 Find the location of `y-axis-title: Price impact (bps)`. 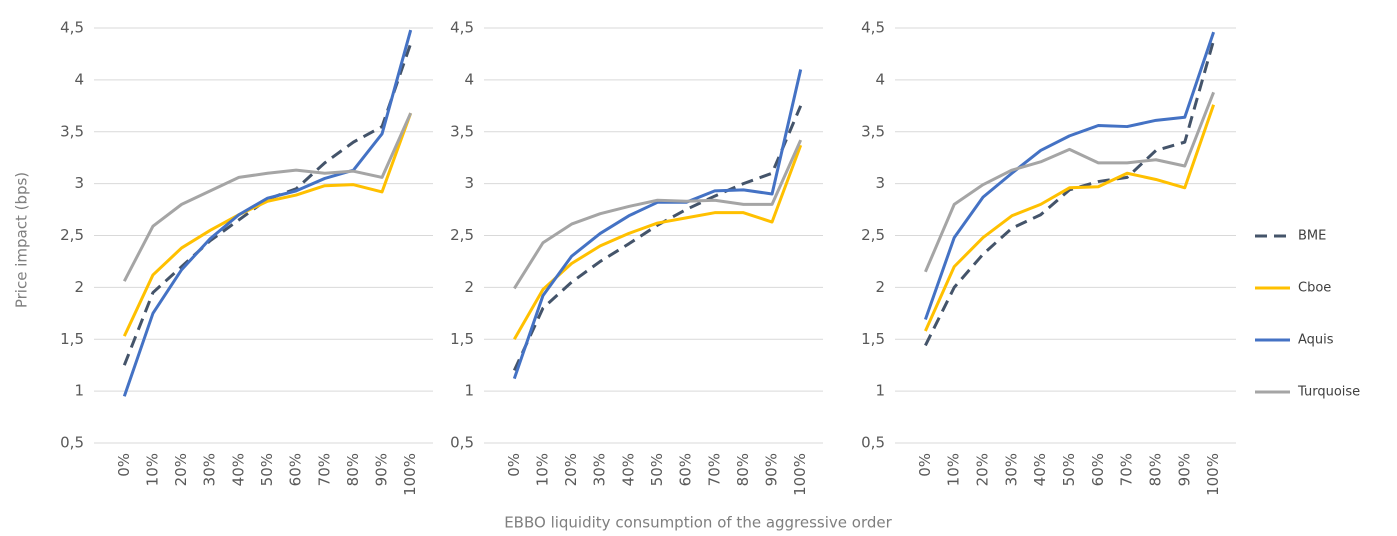

y-axis-title: Price impact (bps) is located at coordinates (22, 240).